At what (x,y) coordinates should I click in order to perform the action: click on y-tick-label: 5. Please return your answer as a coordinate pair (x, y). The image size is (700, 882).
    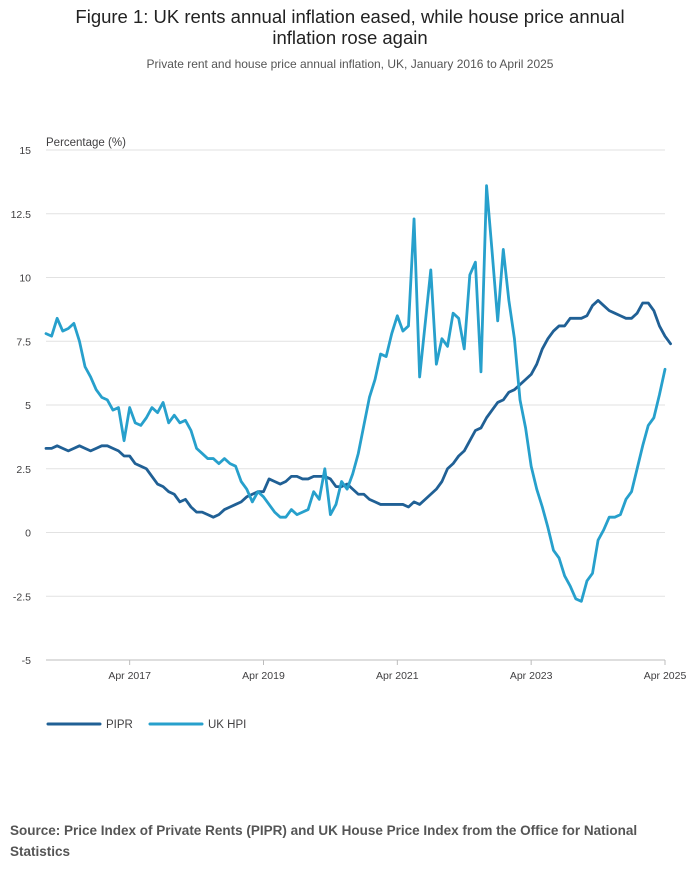
    Looking at the image, I should click on (28, 406).